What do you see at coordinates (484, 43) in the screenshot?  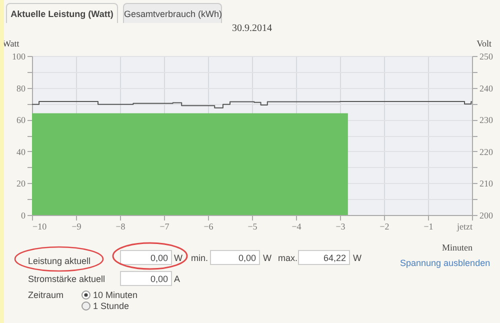 I see `y2-axis-title: Volt` at bounding box center [484, 43].